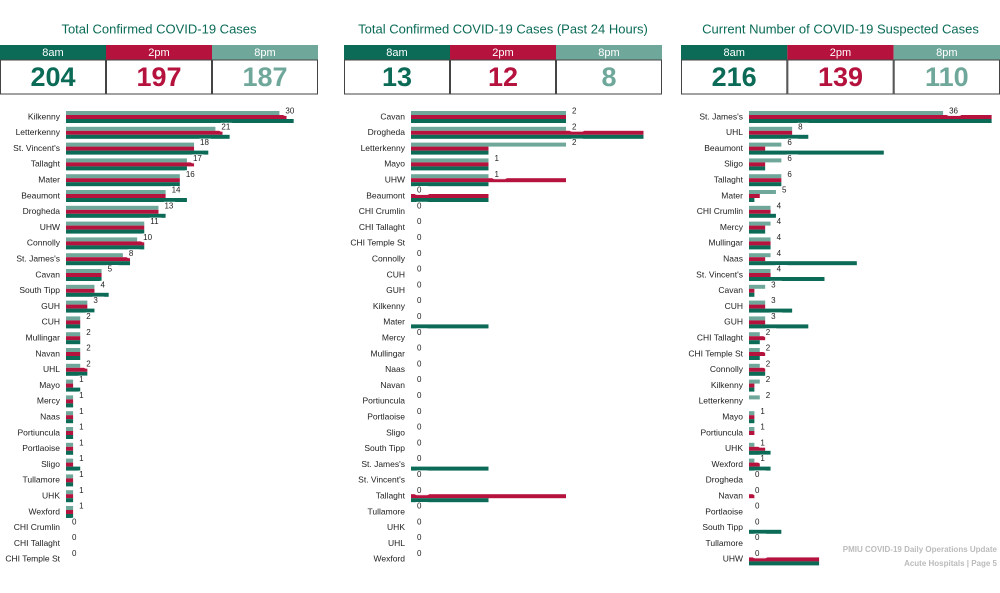 The image size is (1000, 593). Describe the element at coordinates (608, 53) in the screenshot. I see `kpi-label: 8pm` at that location.